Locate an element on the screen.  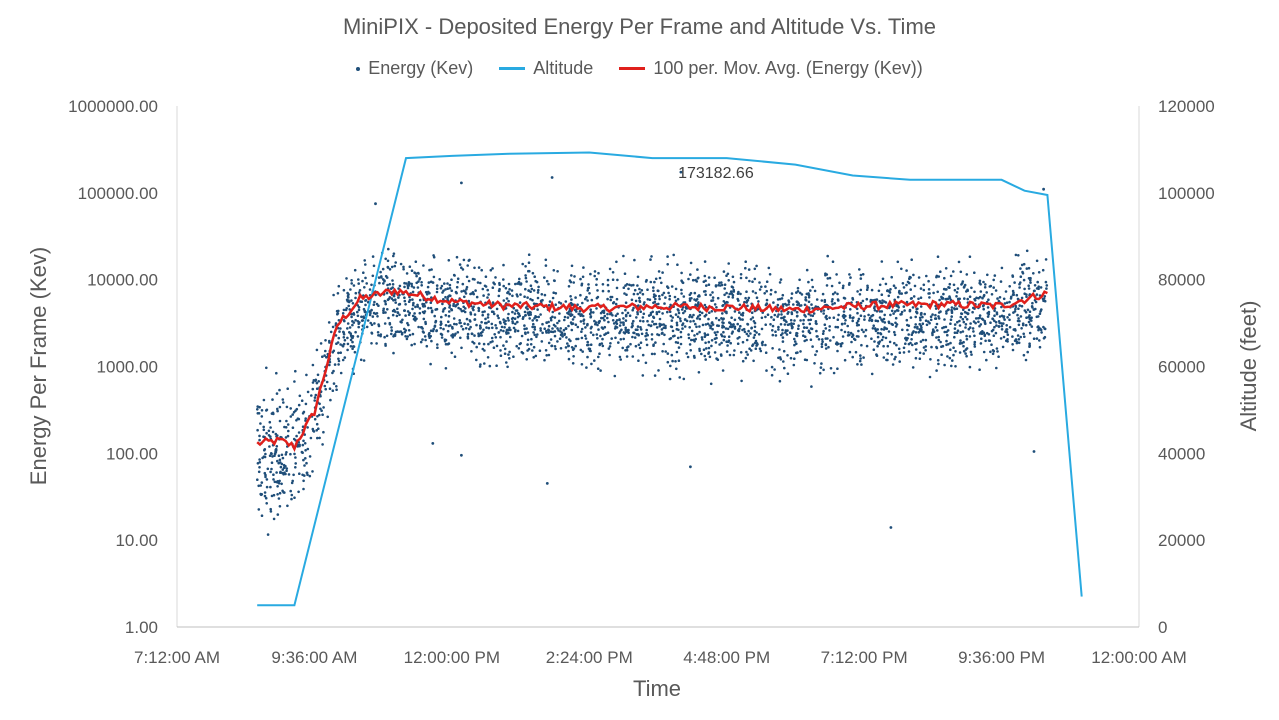
legend-label-energy: Energy (Kev) is located at coordinates (421, 68).